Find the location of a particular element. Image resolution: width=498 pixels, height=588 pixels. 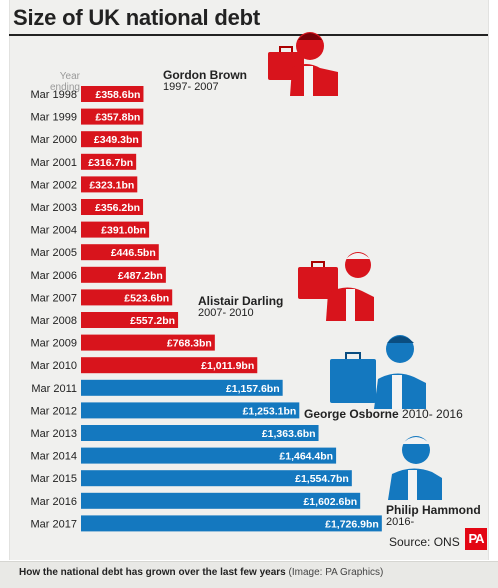

category-label: Mar 2001 is located at coordinates (54, 163).